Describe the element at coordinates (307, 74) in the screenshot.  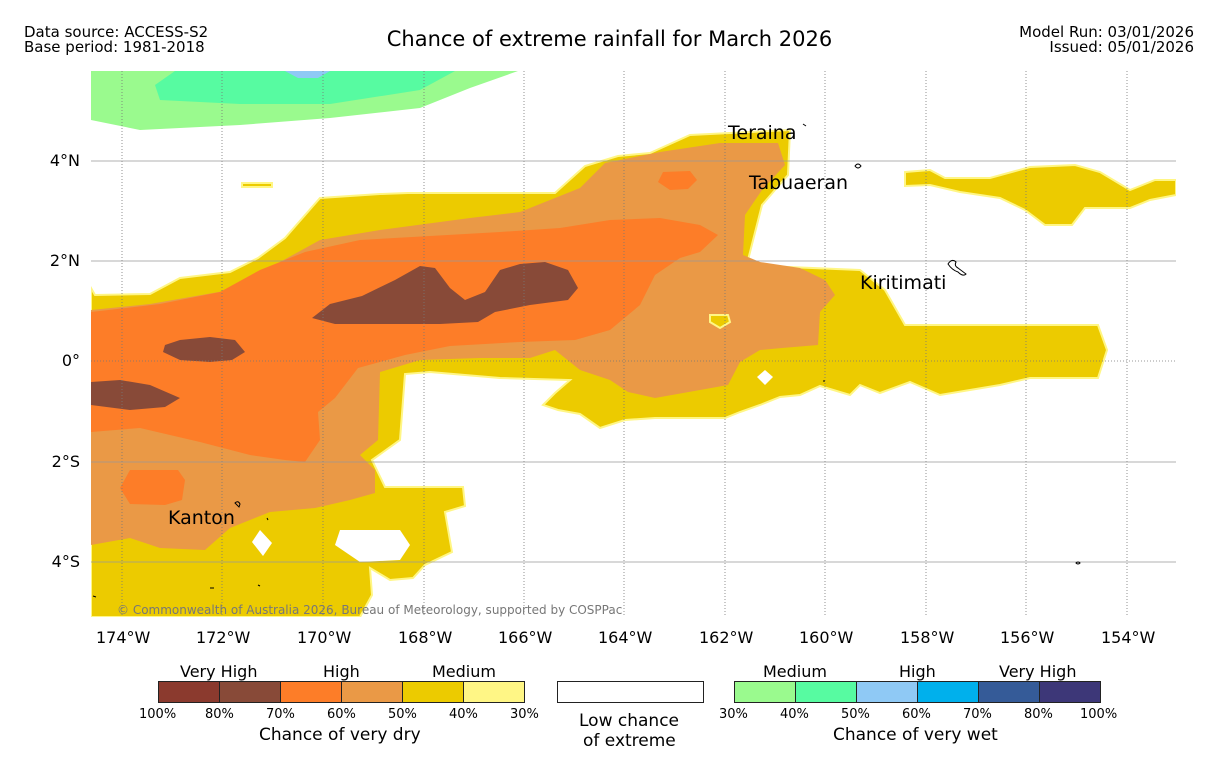
I see `wet-50-60-region` at that location.